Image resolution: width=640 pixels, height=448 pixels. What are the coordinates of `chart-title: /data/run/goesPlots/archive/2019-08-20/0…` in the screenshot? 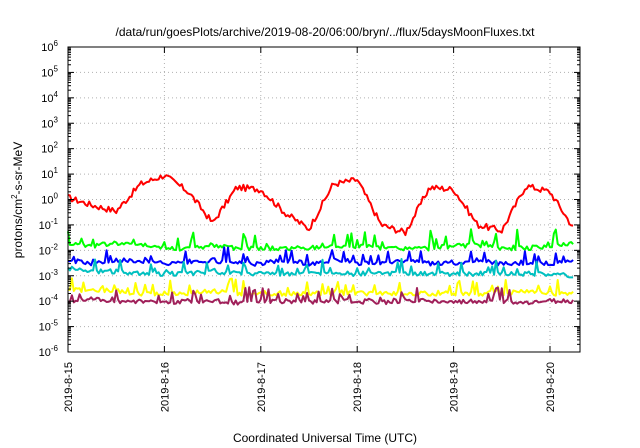 It's located at (326, 32).